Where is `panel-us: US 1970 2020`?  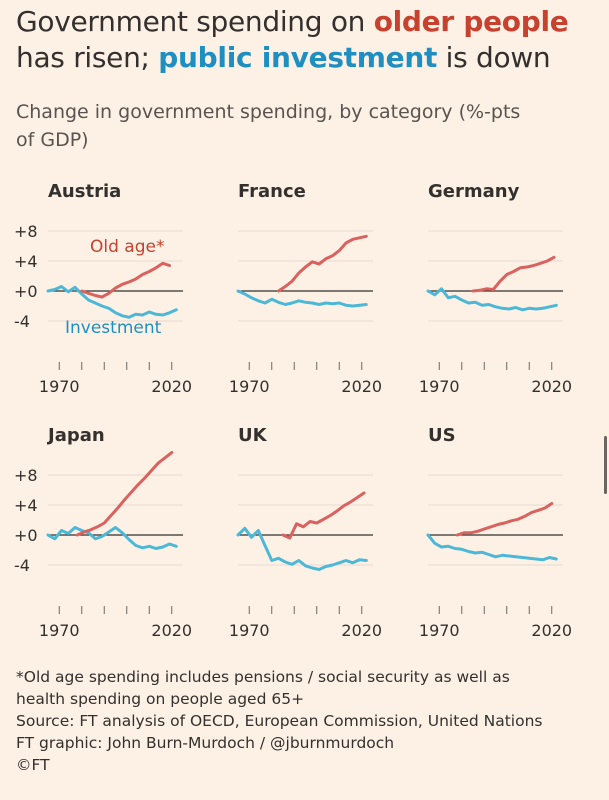
panel-us: US 1970 2020 is located at coordinates (495, 532).